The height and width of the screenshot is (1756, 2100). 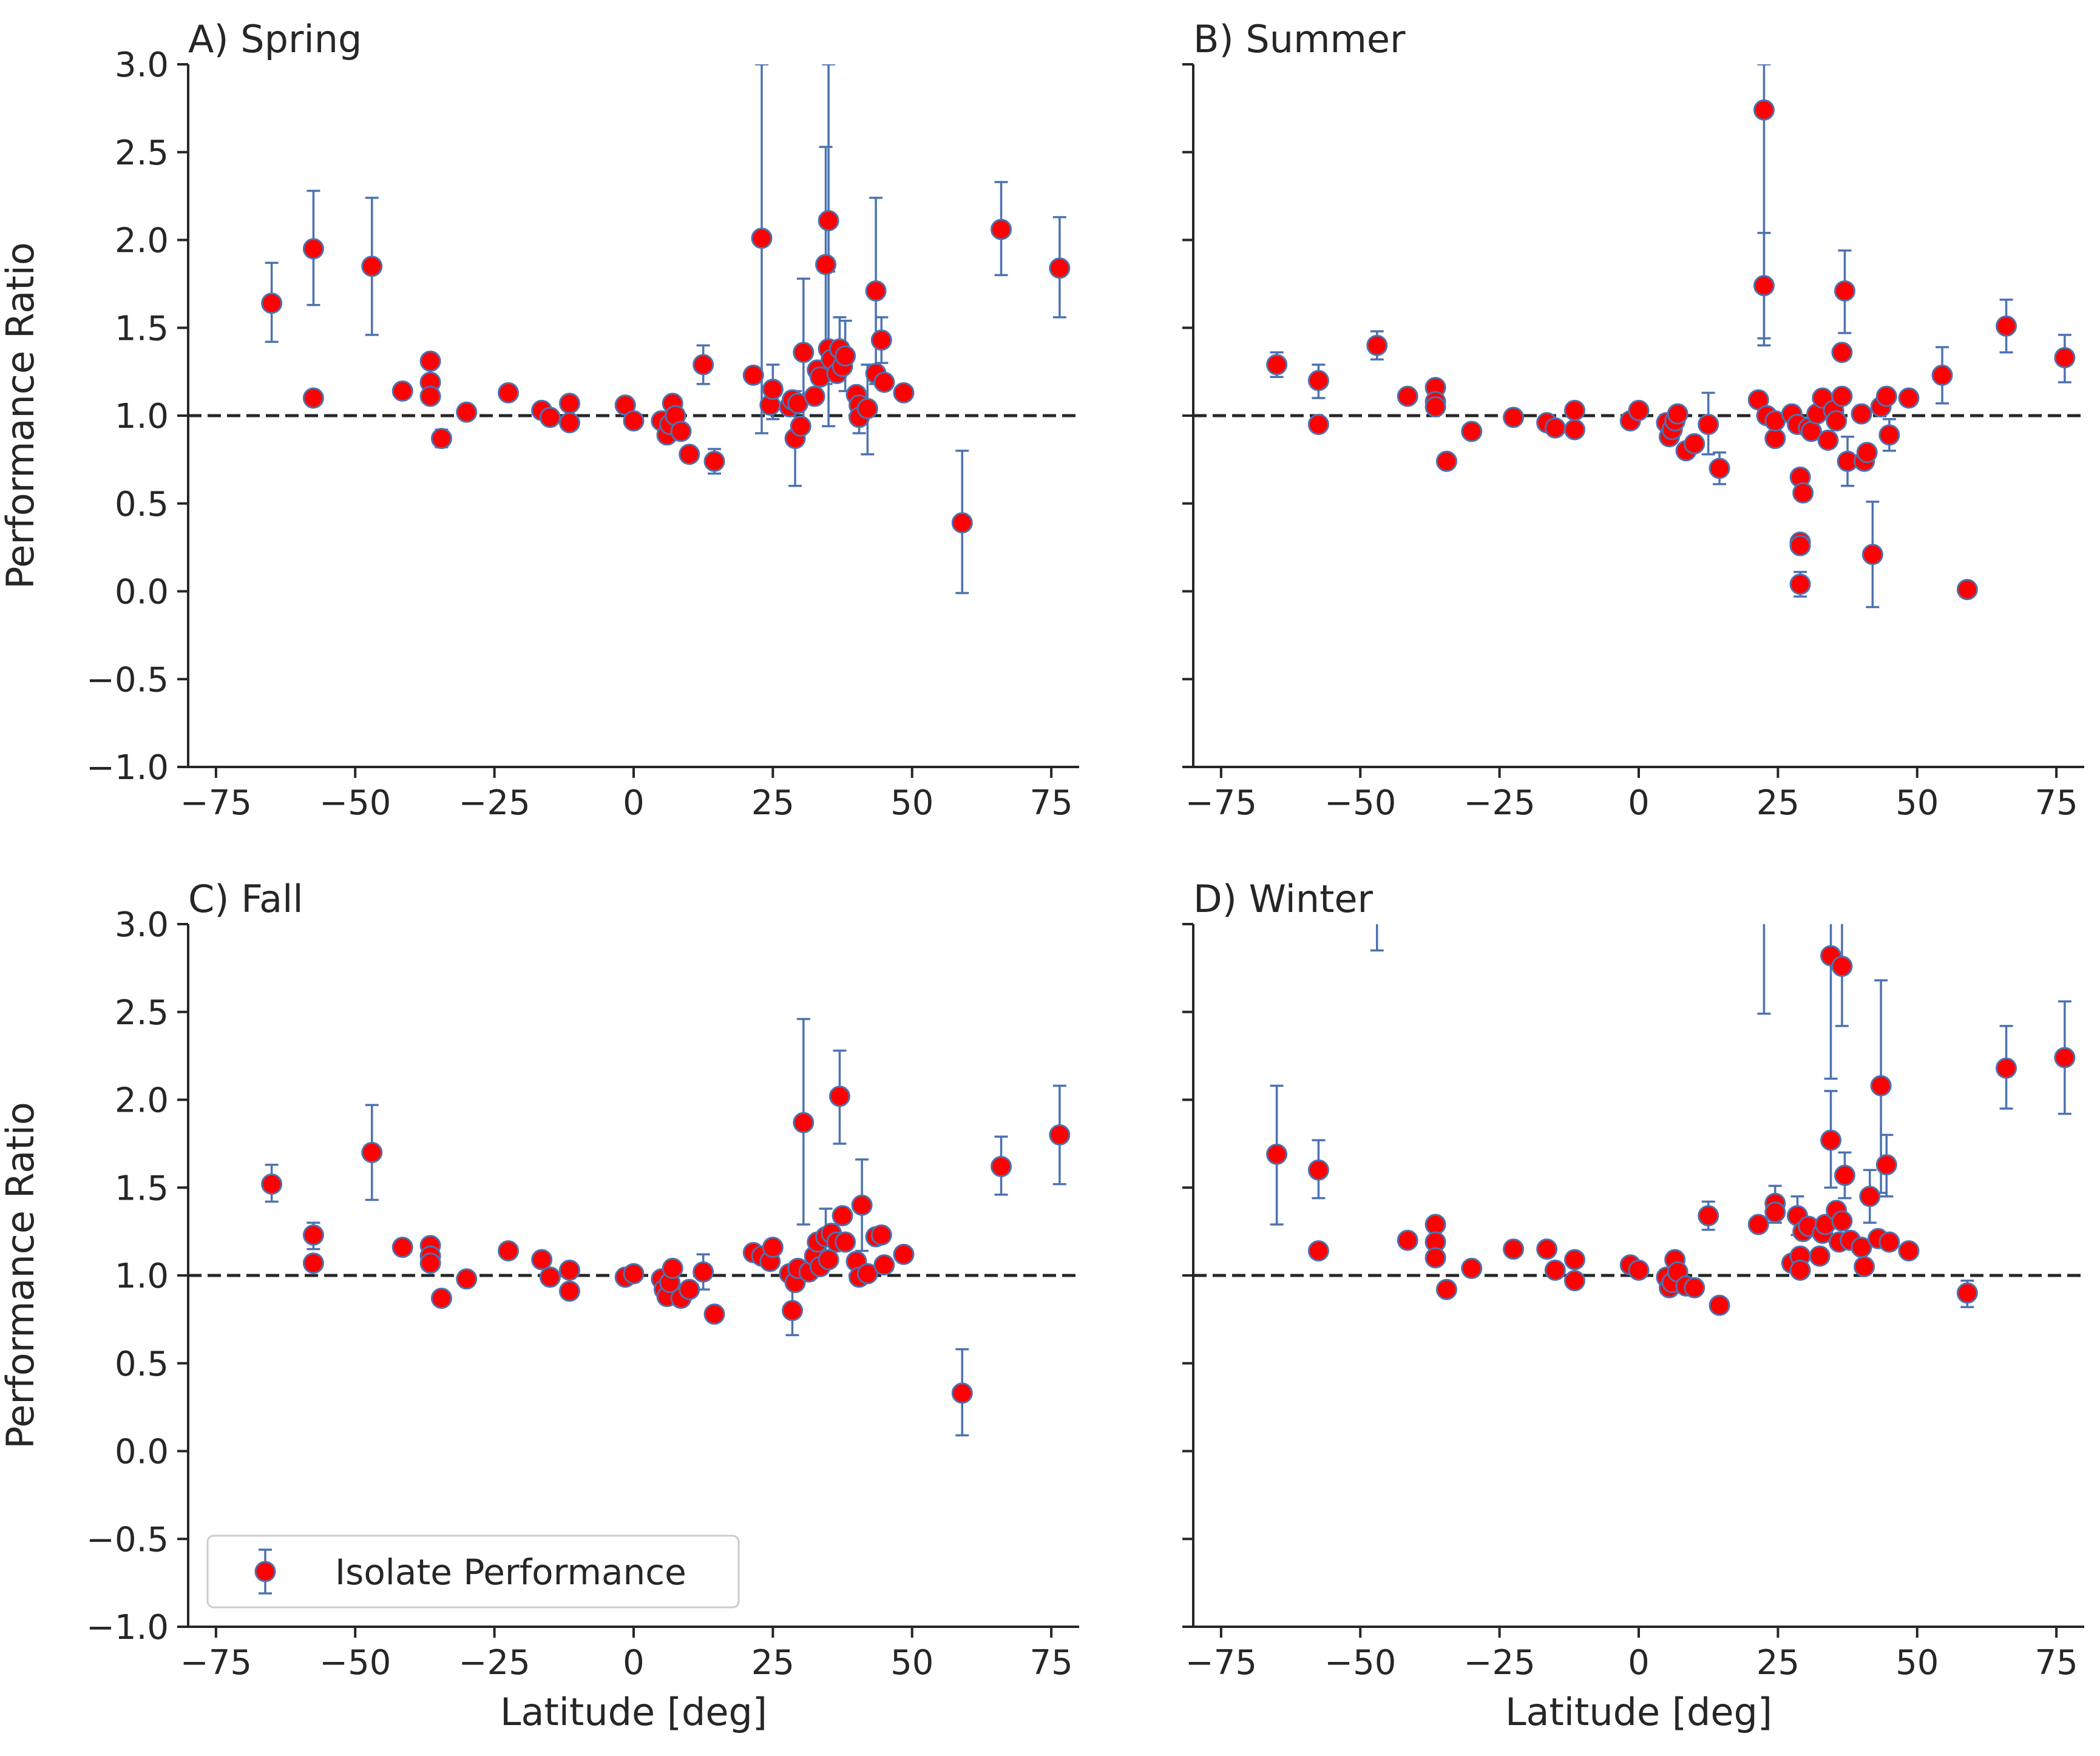 I want to click on legend: Isolate Performance, so click(x=473, y=1572).